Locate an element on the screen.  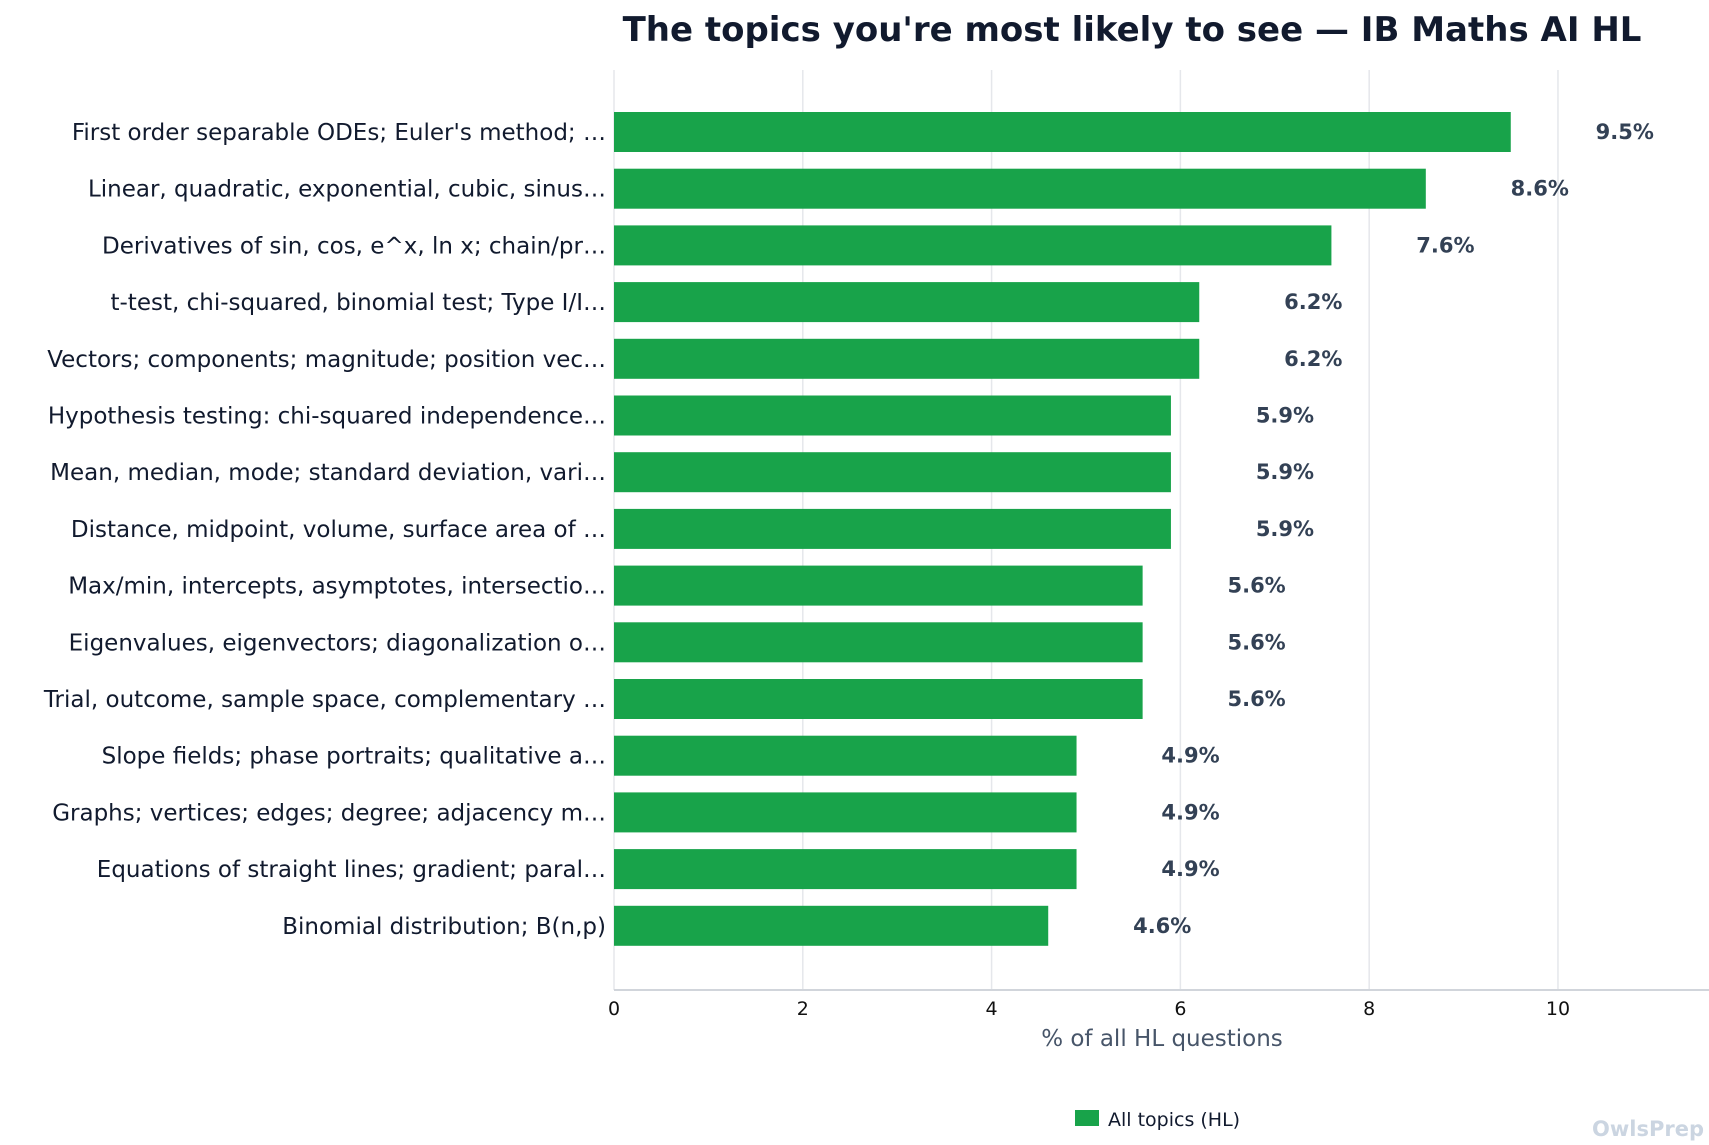
watermark: OwlsPrep is located at coordinates (1648, 1129).